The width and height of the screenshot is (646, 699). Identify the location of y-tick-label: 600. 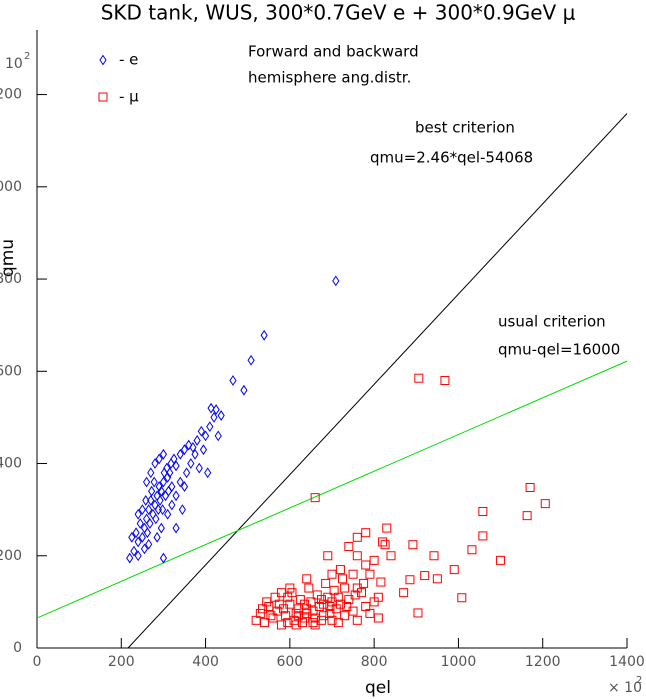
(11, 371).